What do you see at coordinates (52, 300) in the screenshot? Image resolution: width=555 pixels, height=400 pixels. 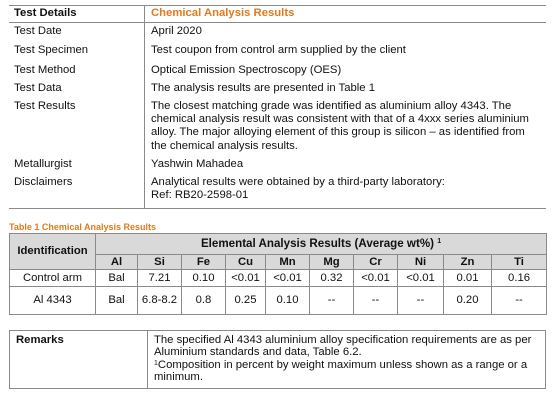 I see `sample-name: Al 4343` at bounding box center [52, 300].